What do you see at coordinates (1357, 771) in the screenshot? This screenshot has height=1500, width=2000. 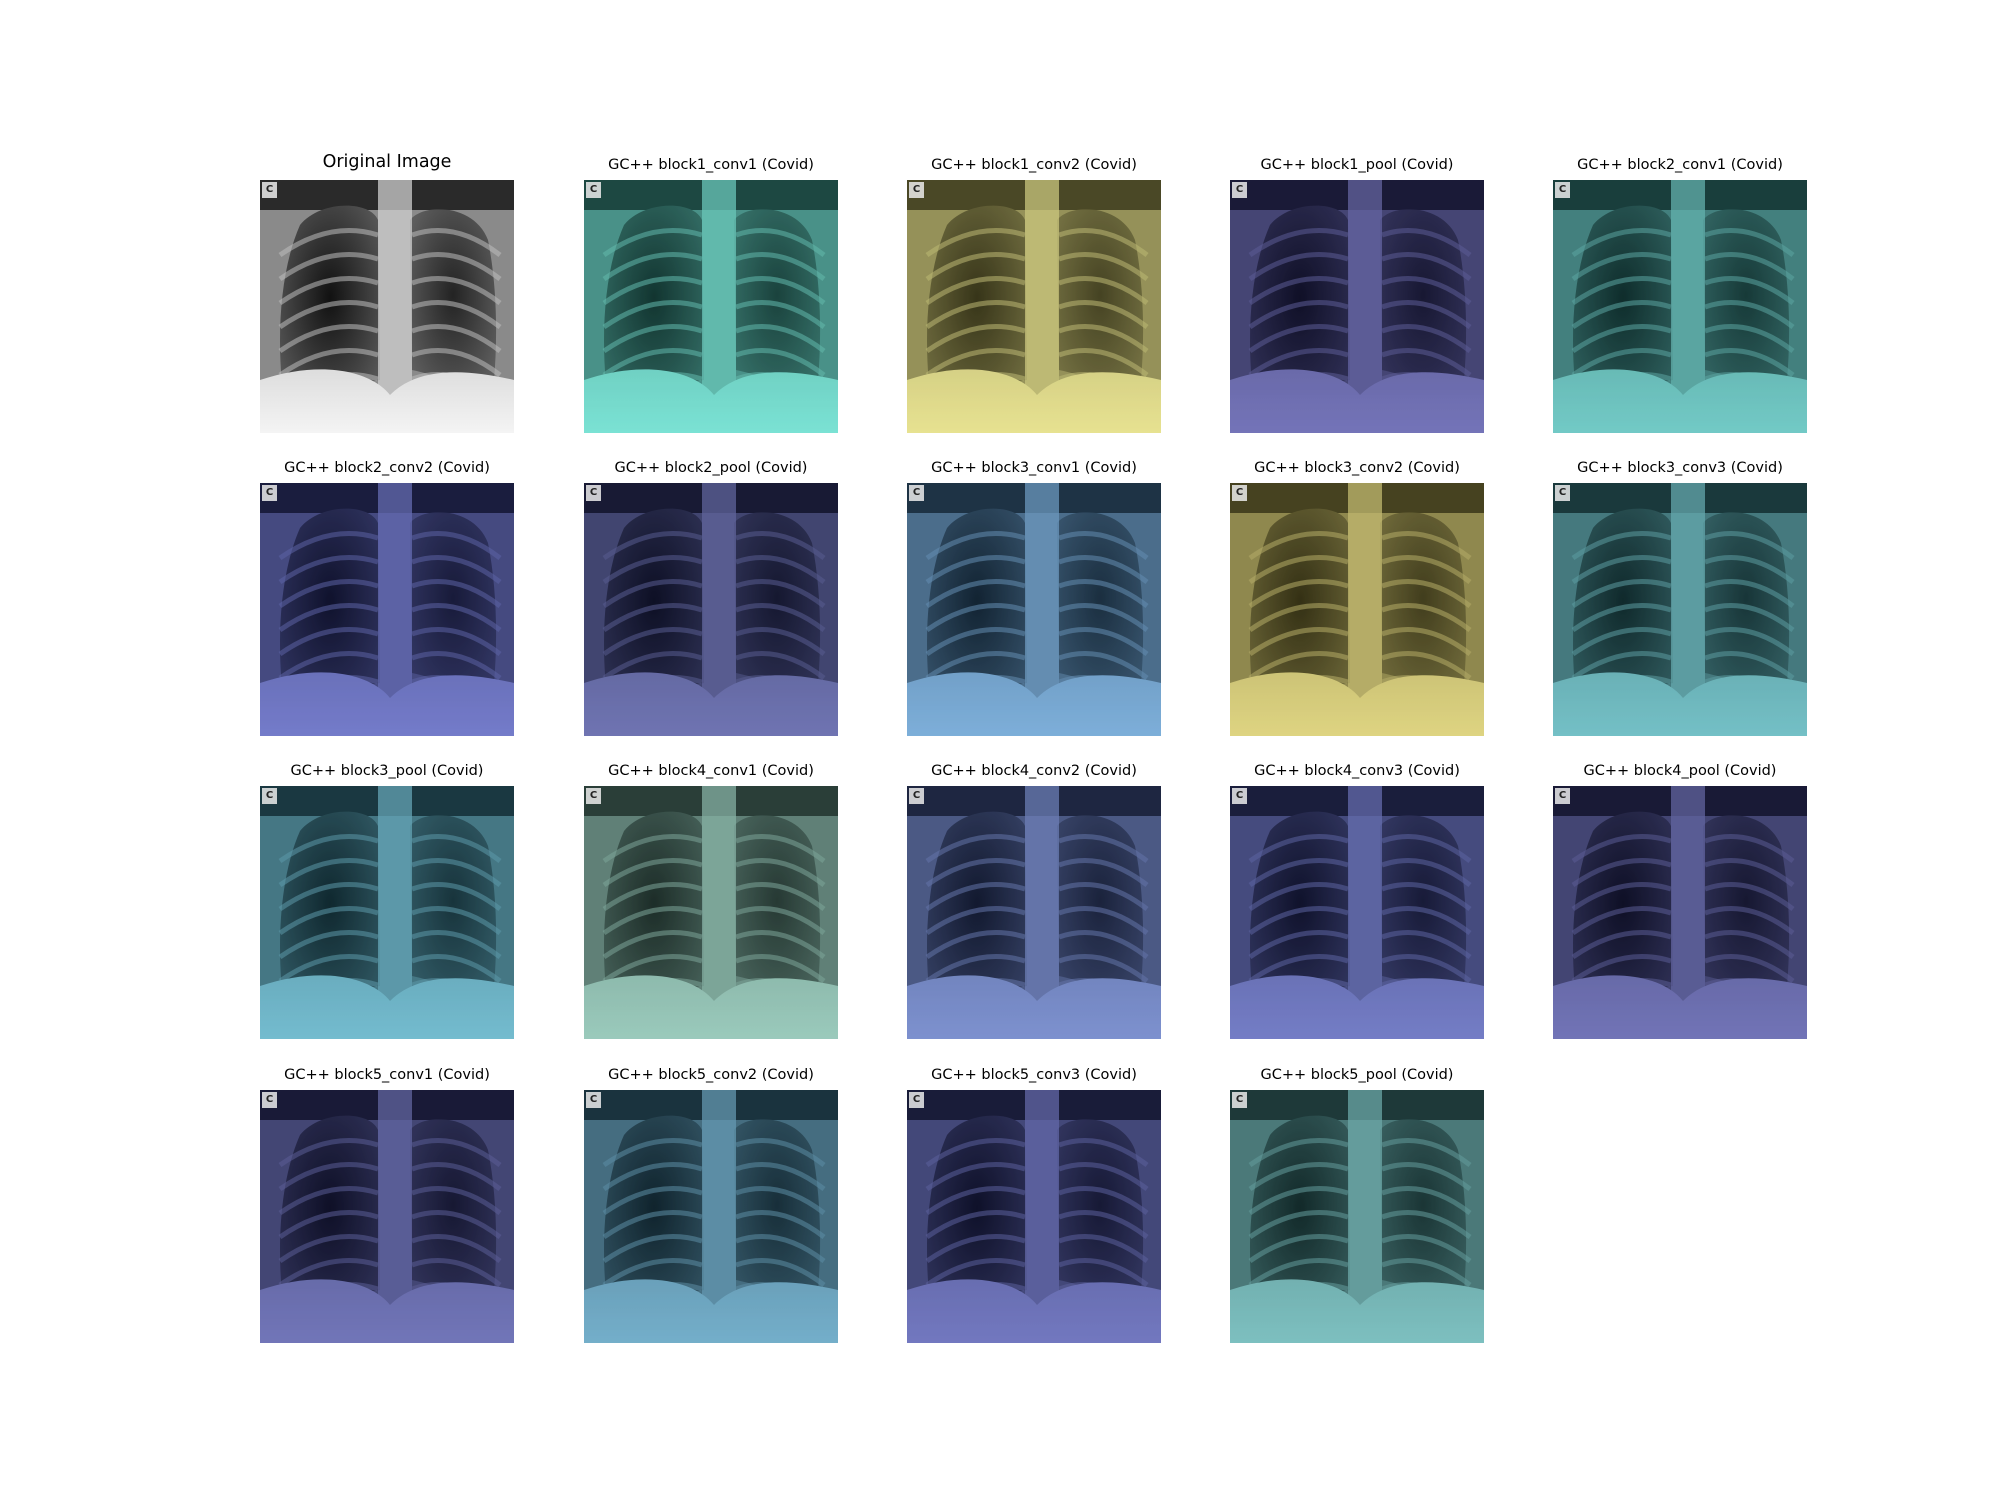 I see `panel-title: GC++ block4_conv3 (Covid)` at bounding box center [1357, 771].